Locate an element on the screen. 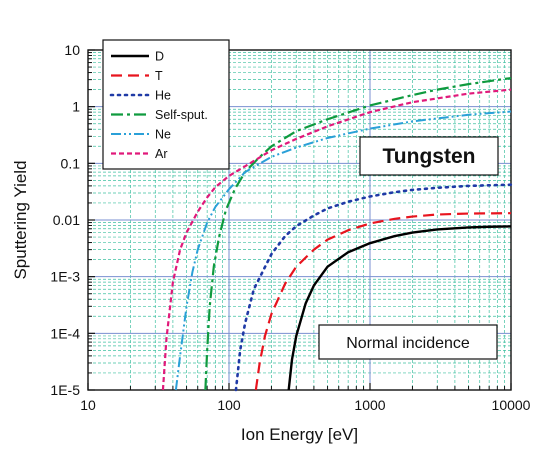 The image size is (553, 472). legend-label: Ne is located at coordinates (163, 135).